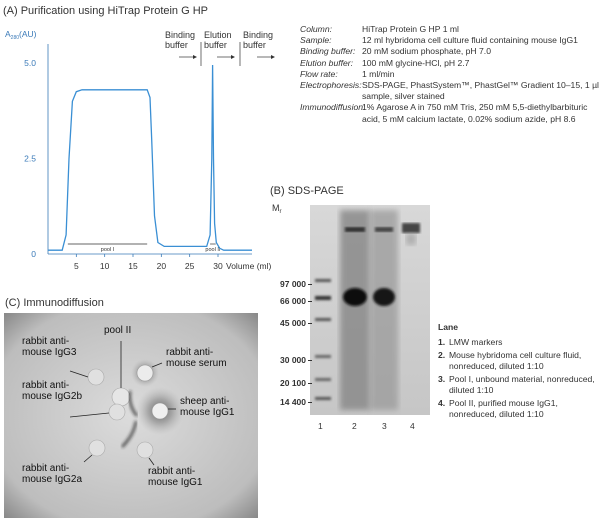 This screenshot has height=521, width=605. I want to click on panel-b-title: (B) SDS-PAGE, so click(307, 191).